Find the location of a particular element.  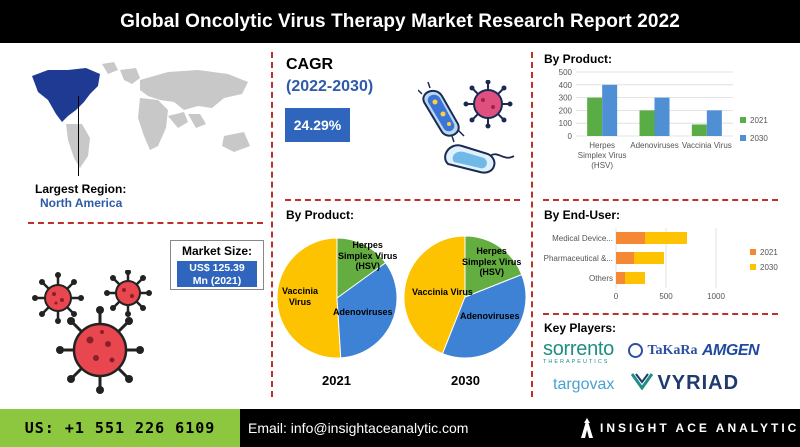

pie2030-label-hsv-line2: Simplex Virus is located at coordinates (492, 261).